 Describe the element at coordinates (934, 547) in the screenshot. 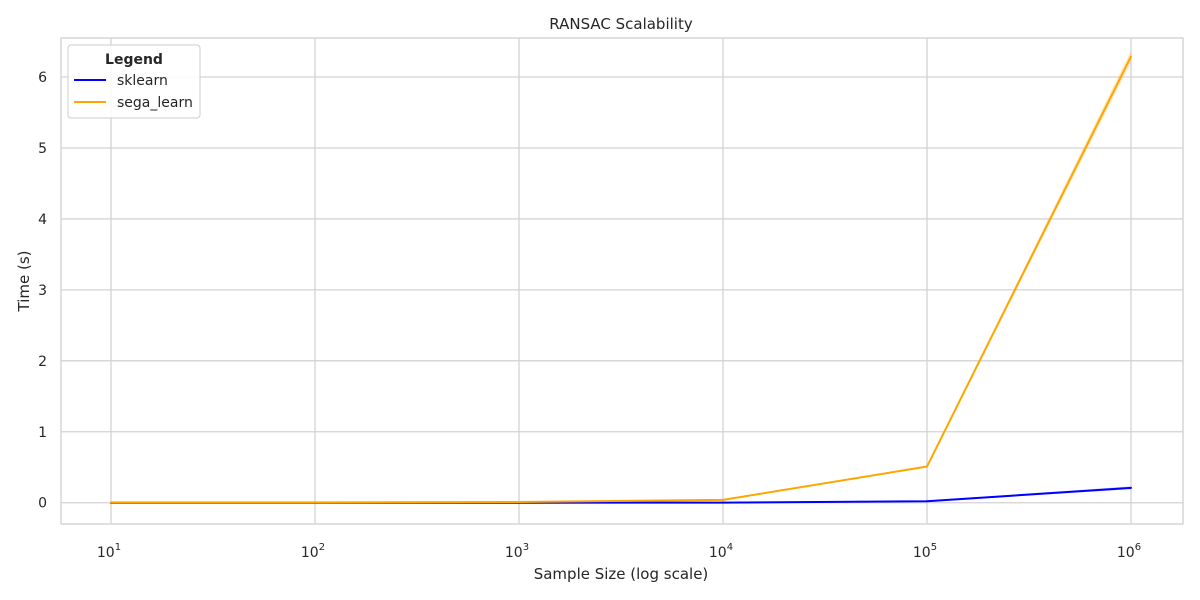

I see `x-tick-exponent: 5` at that location.